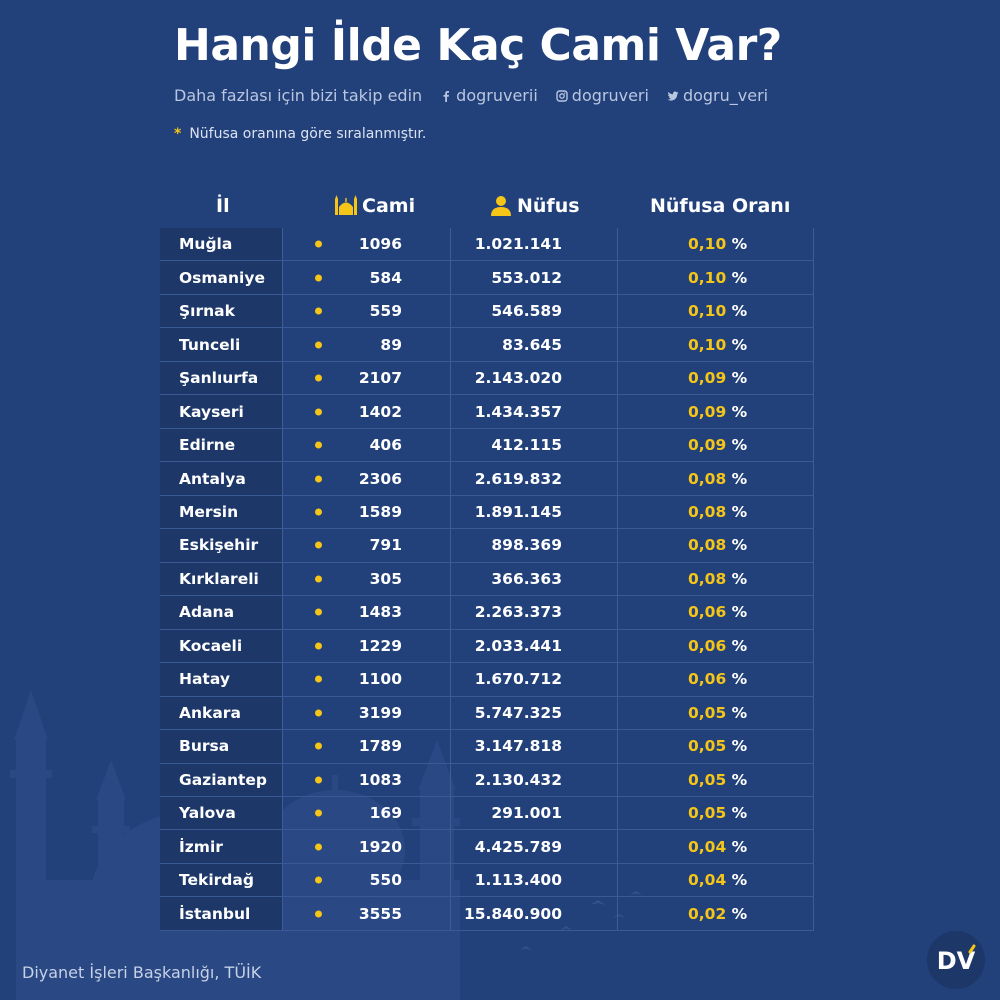 This screenshot has height=1000, width=1000. I want to click on cell-nufus: 15.840.900, so click(512, 913).